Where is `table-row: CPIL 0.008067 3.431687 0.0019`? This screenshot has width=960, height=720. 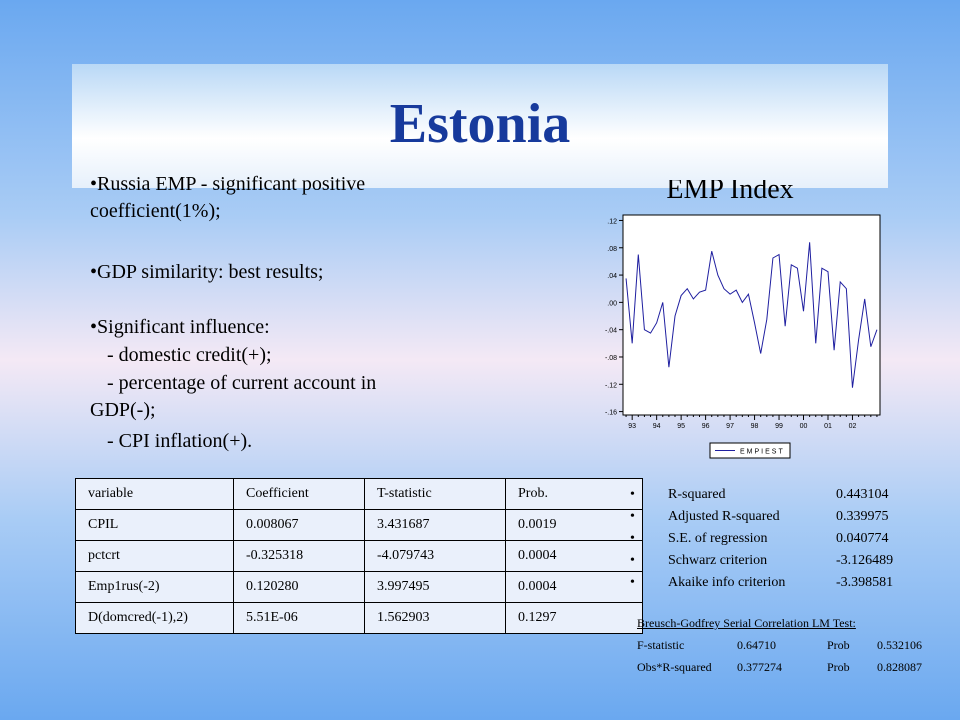
table-row: CPIL 0.008067 3.431687 0.0019 is located at coordinates (359, 525).